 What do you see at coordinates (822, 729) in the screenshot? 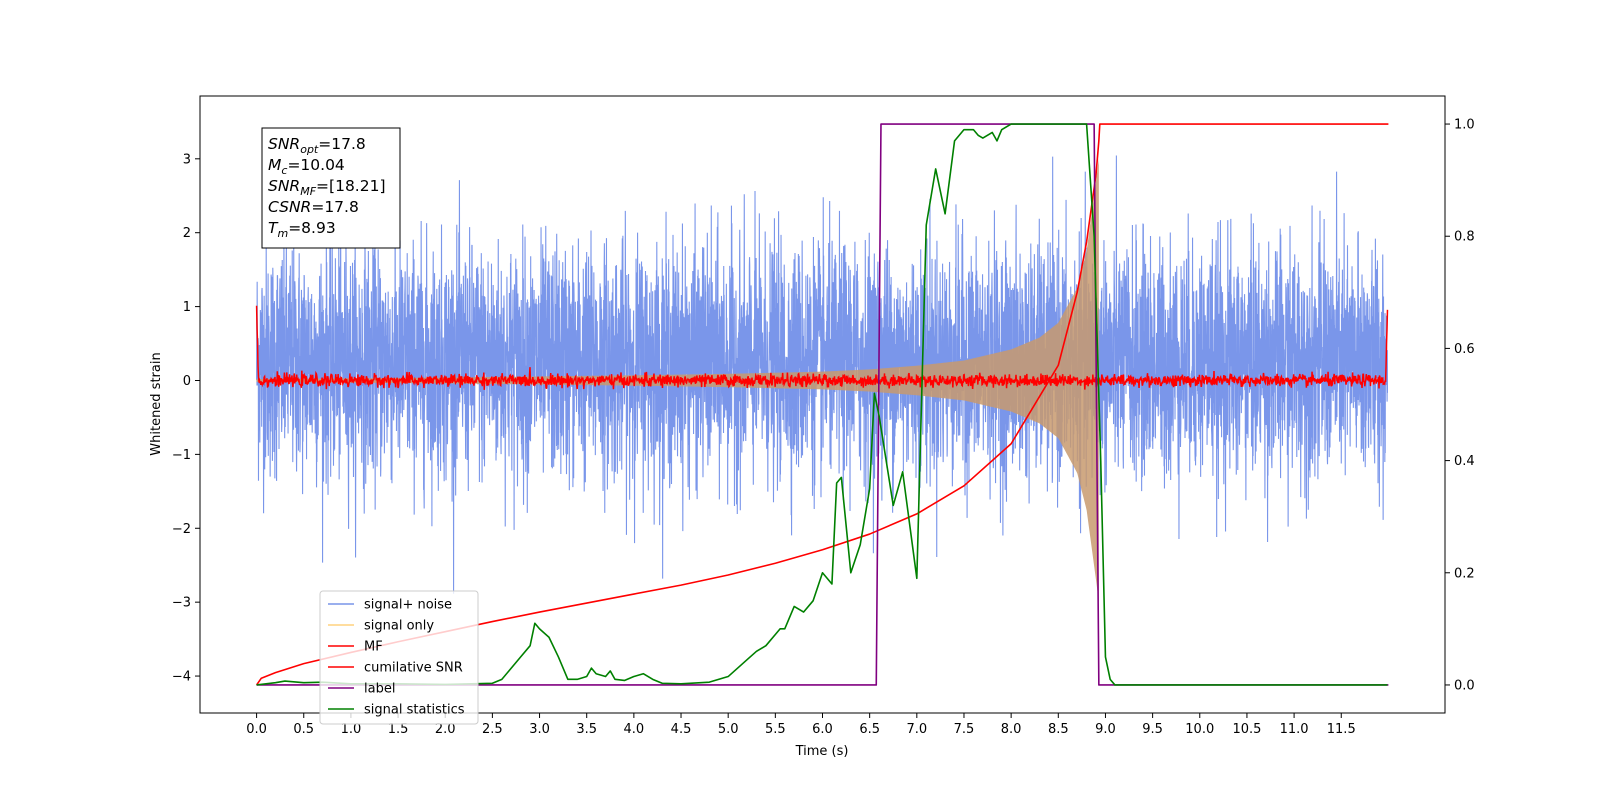
I see `x-tick-label: 6.0` at bounding box center [822, 729].